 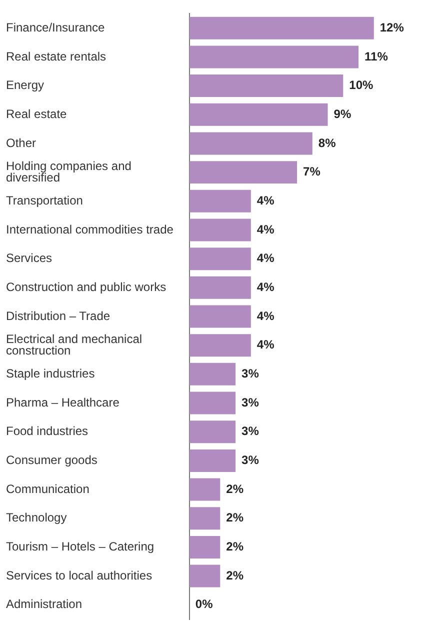 I want to click on data-label: 10%, so click(x=361, y=85).